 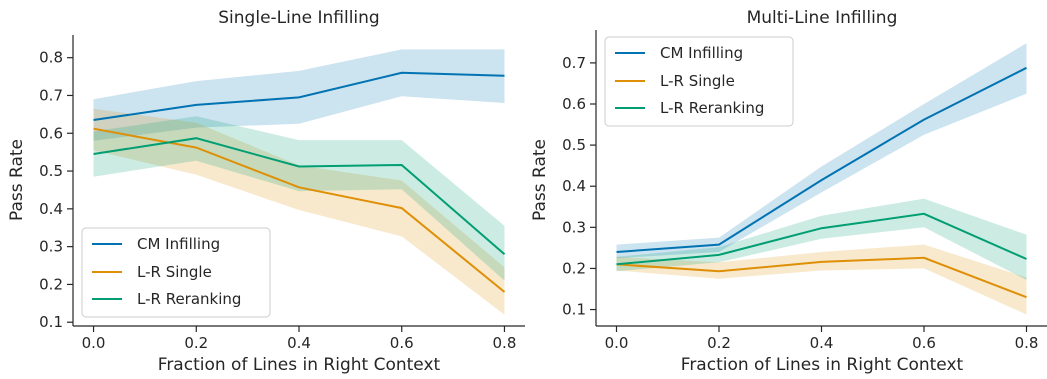 I want to click on x-ticks-multi-line: 0.0 0.2 0.4 0.6 0.8, so click(x=822, y=339).